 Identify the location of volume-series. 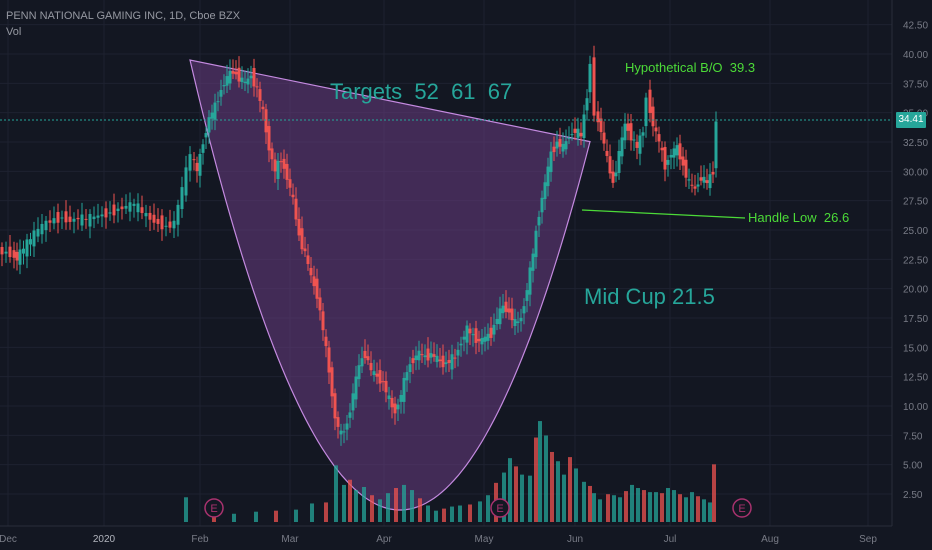
(450, 471).